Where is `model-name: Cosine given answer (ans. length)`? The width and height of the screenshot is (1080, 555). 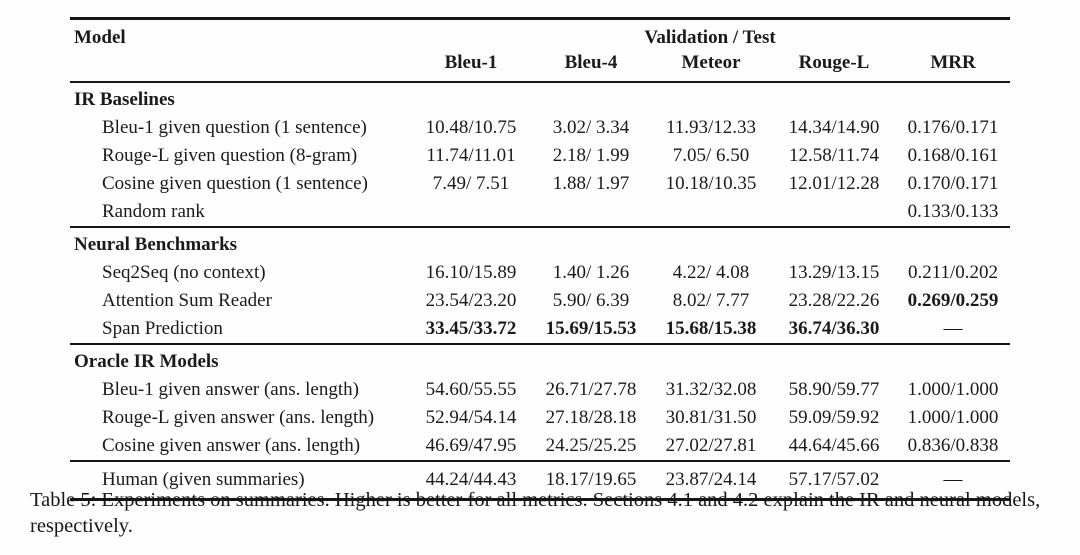
model-name: Cosine given answer (ans. length) is located at coordinates (231, 445).